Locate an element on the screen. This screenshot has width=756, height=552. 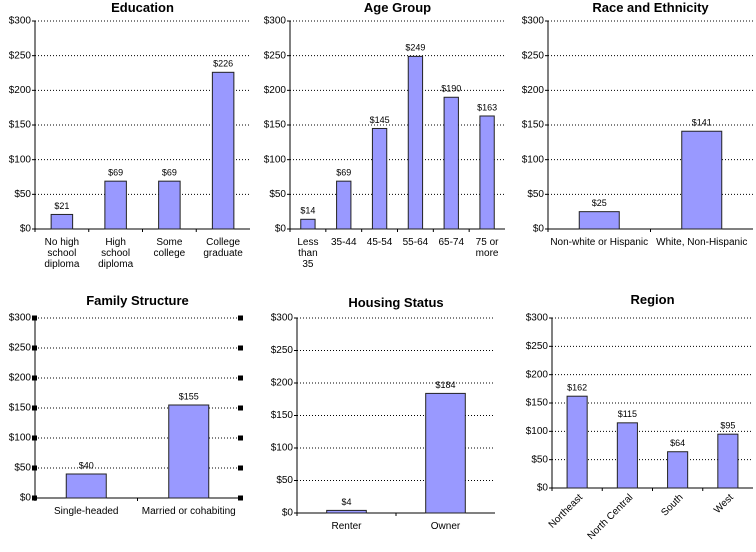
value-label: $155 is located at coordinates (189, 396).